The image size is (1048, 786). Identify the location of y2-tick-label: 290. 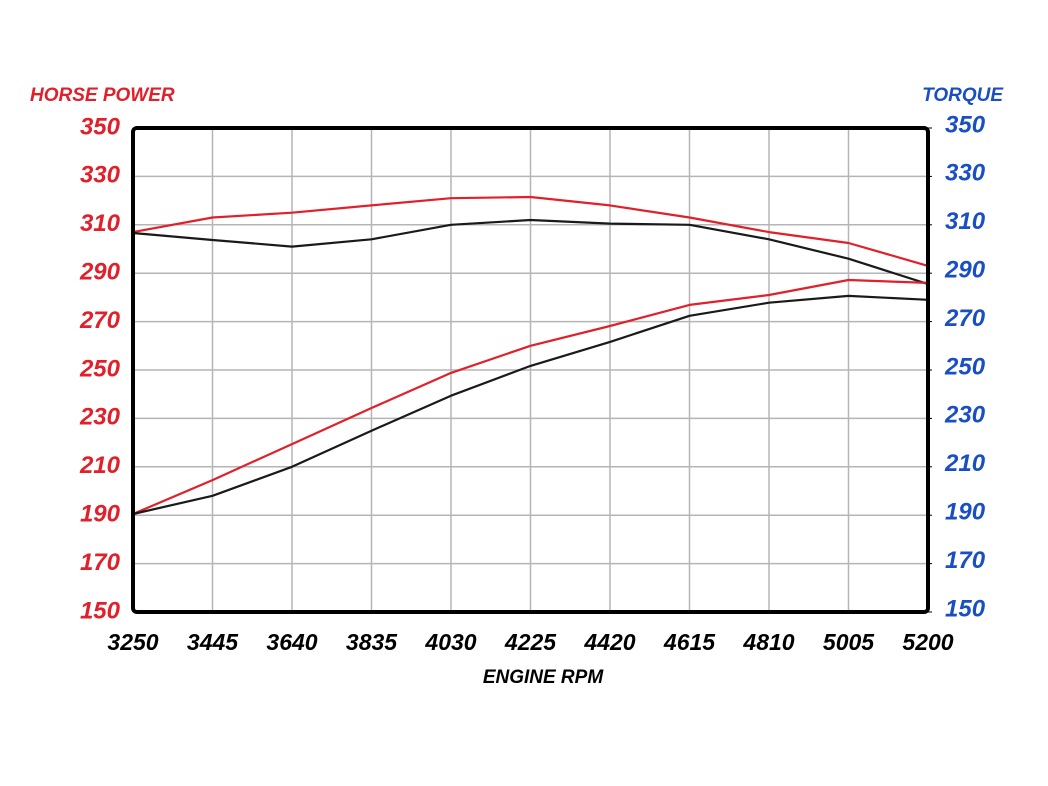
(965, 270).